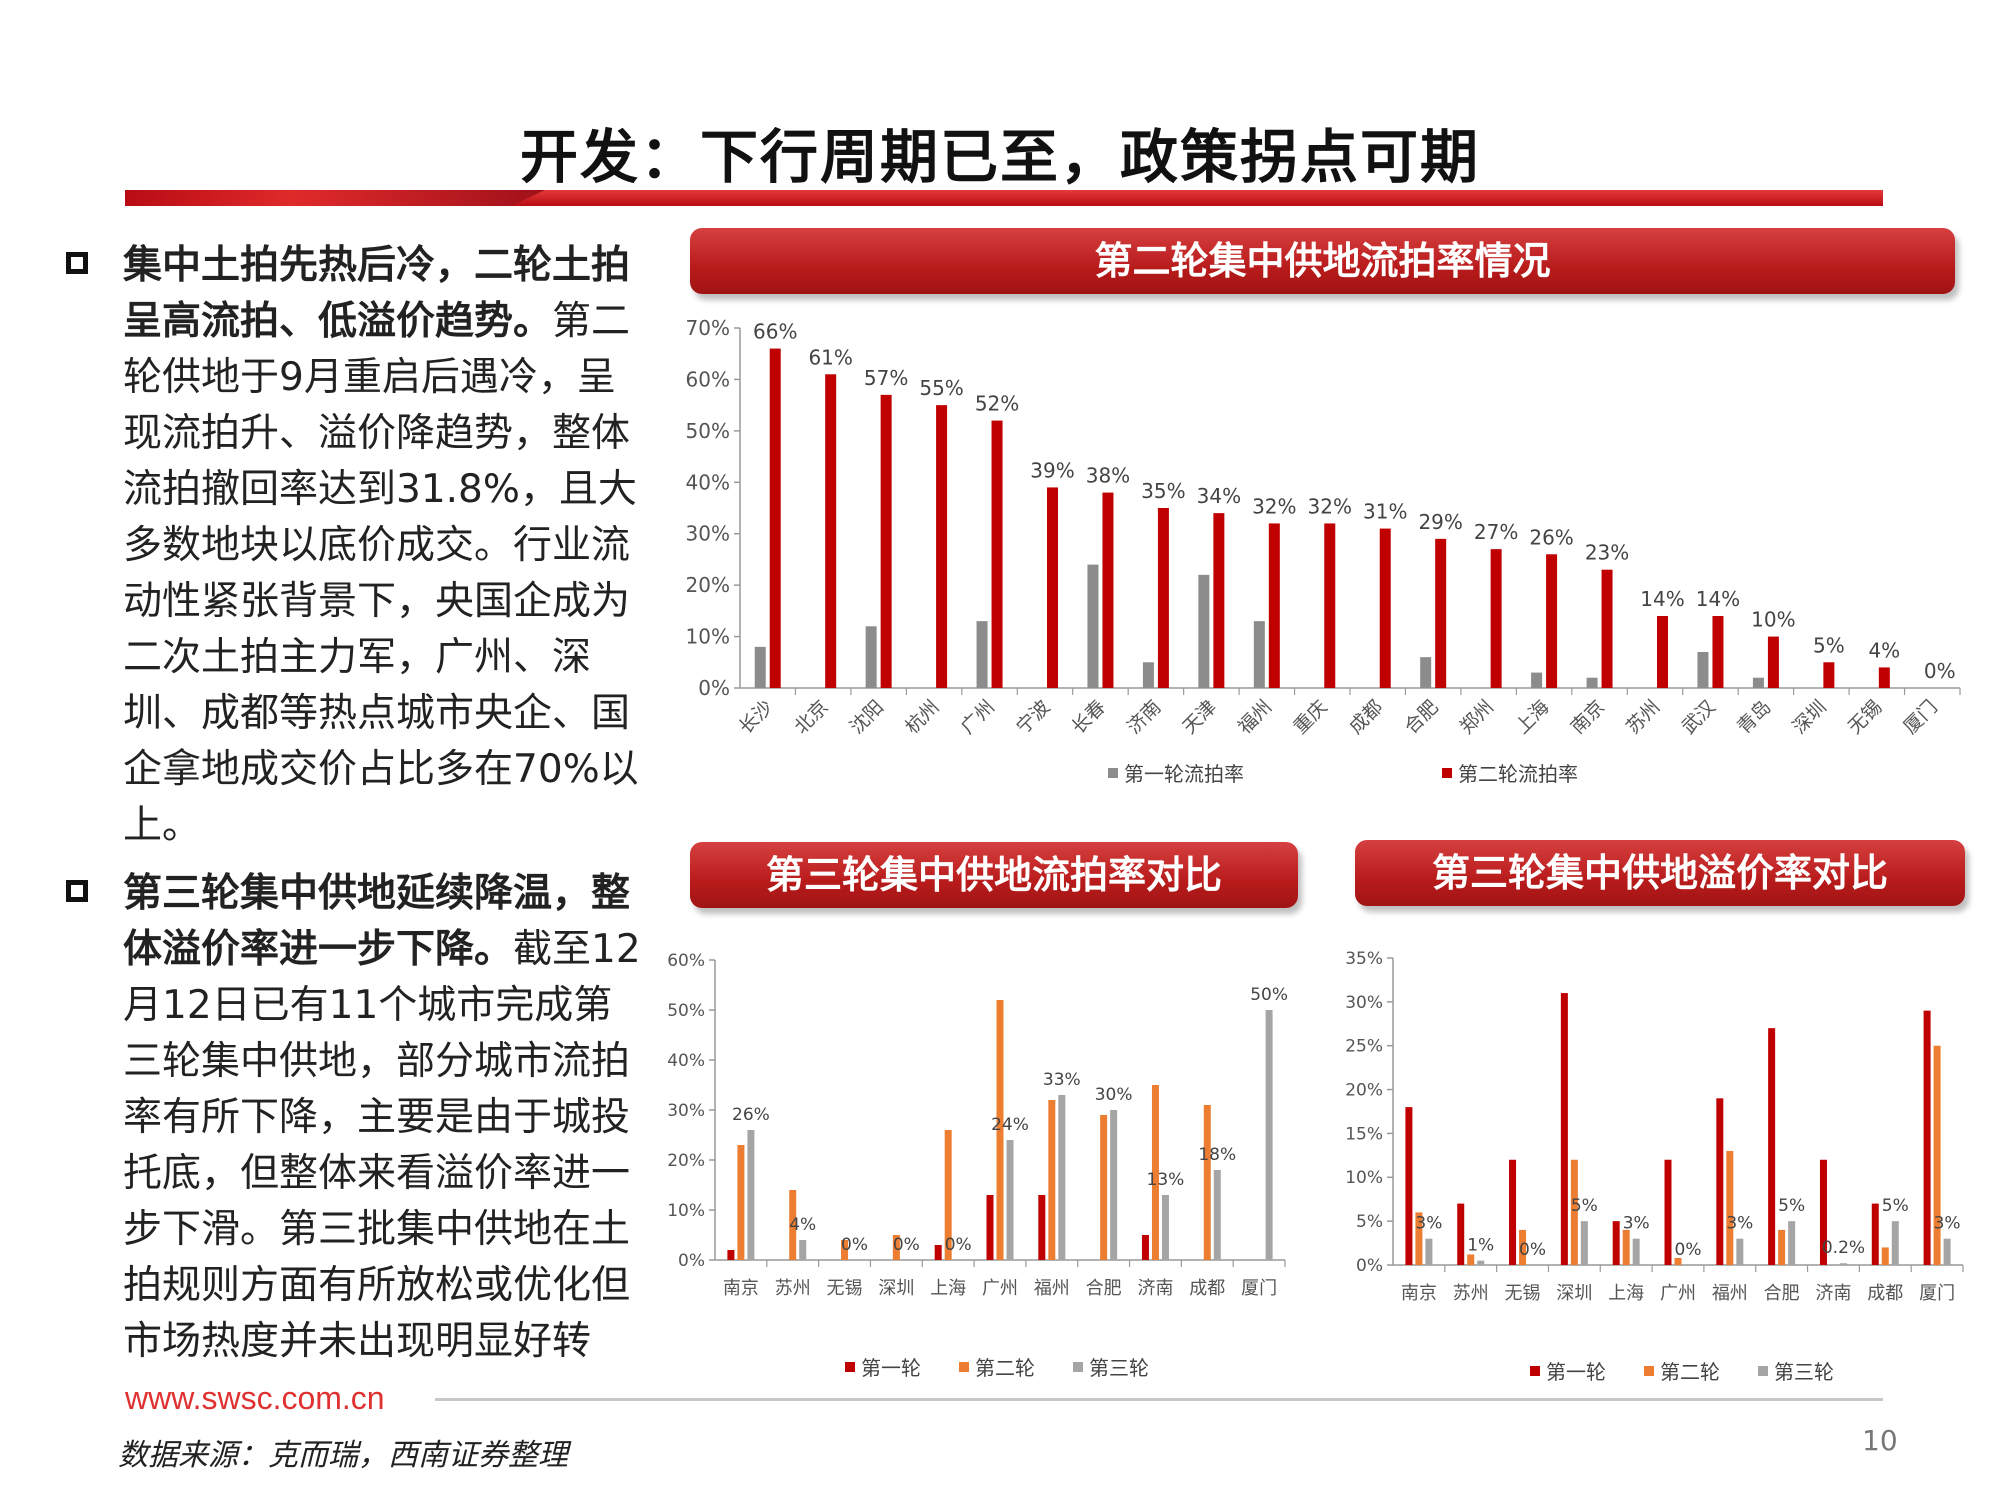 The height and width of the screenshot is (1500, 2000). I want to click on x-category-label: 长沙, so click(756, 717).